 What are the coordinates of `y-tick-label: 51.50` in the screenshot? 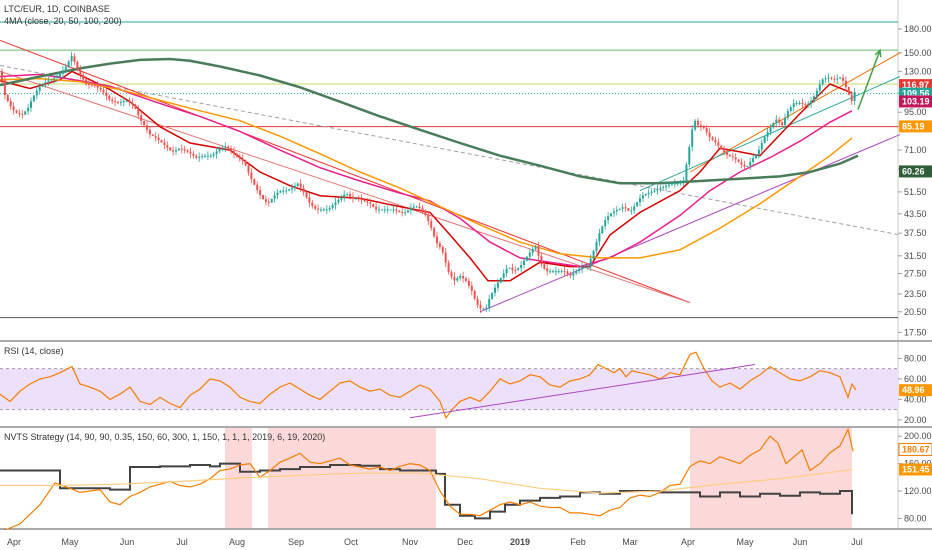 It's located at (915, 192).